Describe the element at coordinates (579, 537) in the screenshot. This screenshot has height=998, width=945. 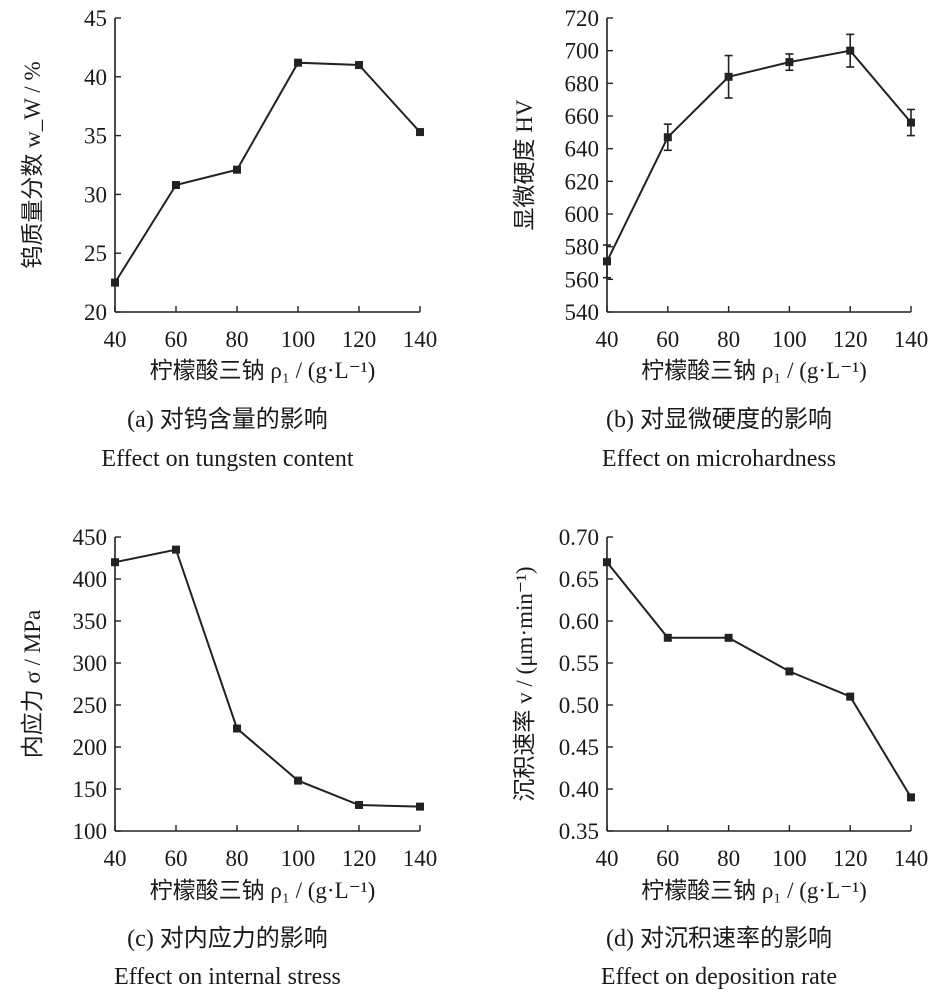
I see `y-tick-label: 0.70` at that location.